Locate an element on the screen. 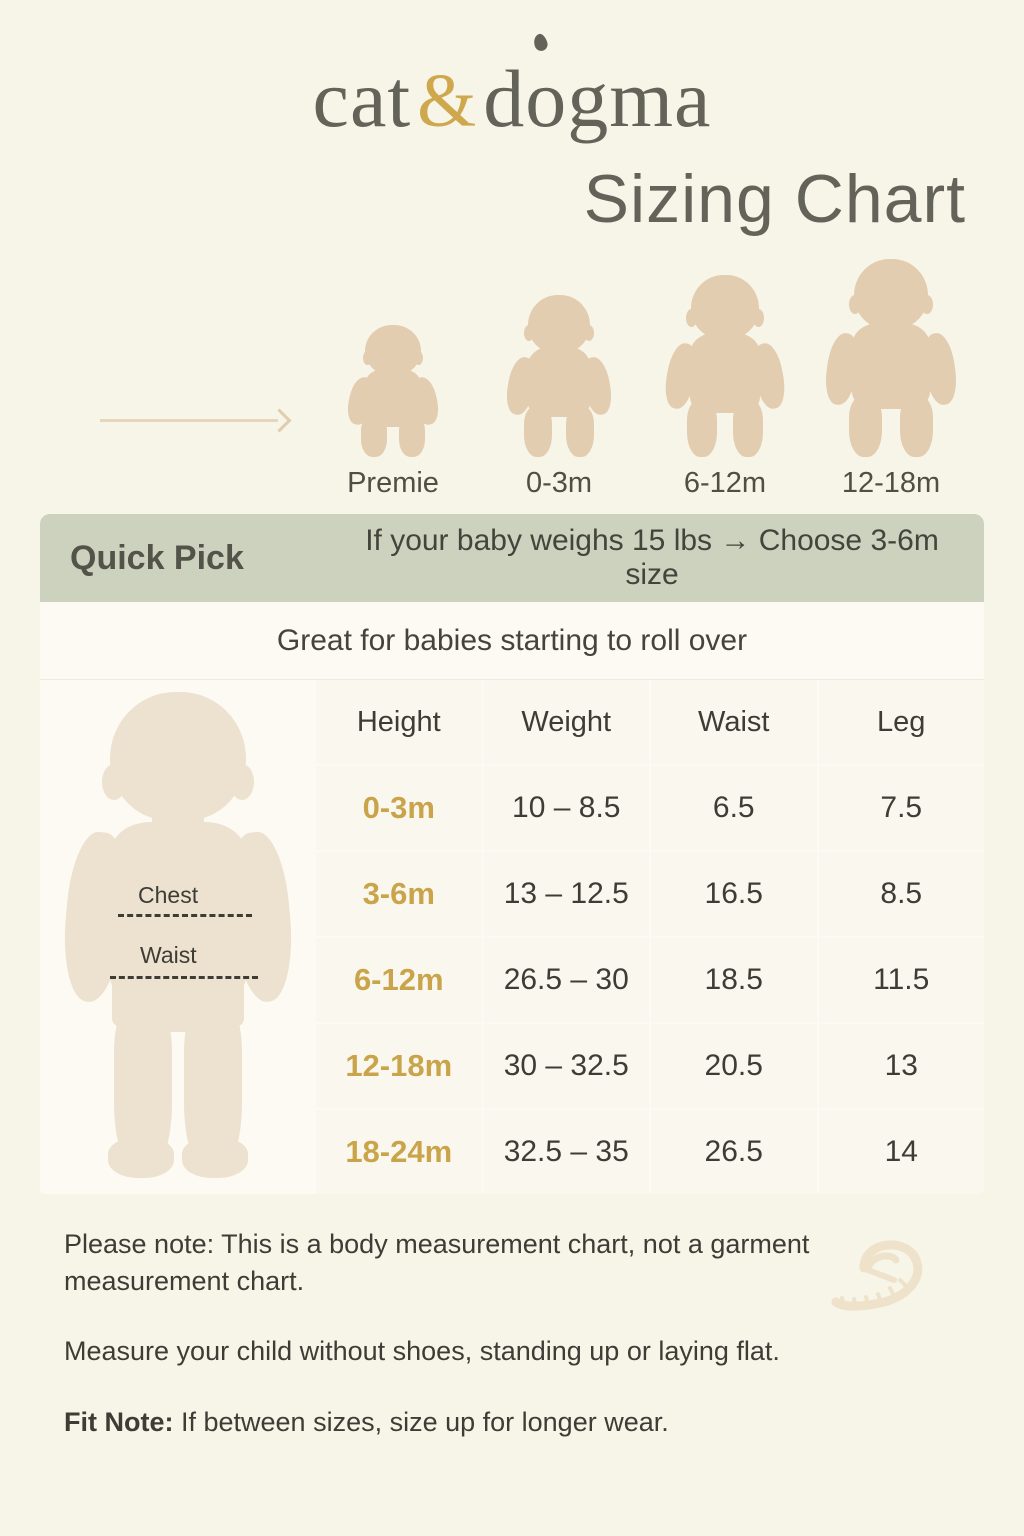  table-row: 30 – 32.5 is located at coordinates (566, 1066).